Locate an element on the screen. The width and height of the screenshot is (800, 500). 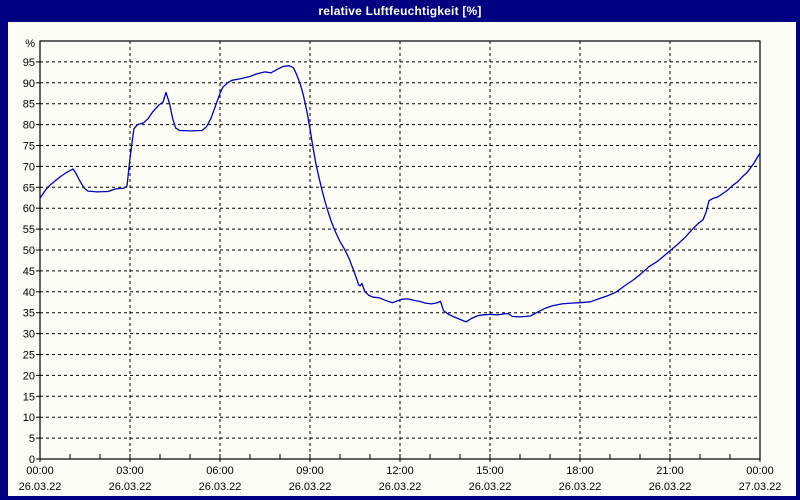
x-time-label: 21:00 is located at coordinates (670, 471).